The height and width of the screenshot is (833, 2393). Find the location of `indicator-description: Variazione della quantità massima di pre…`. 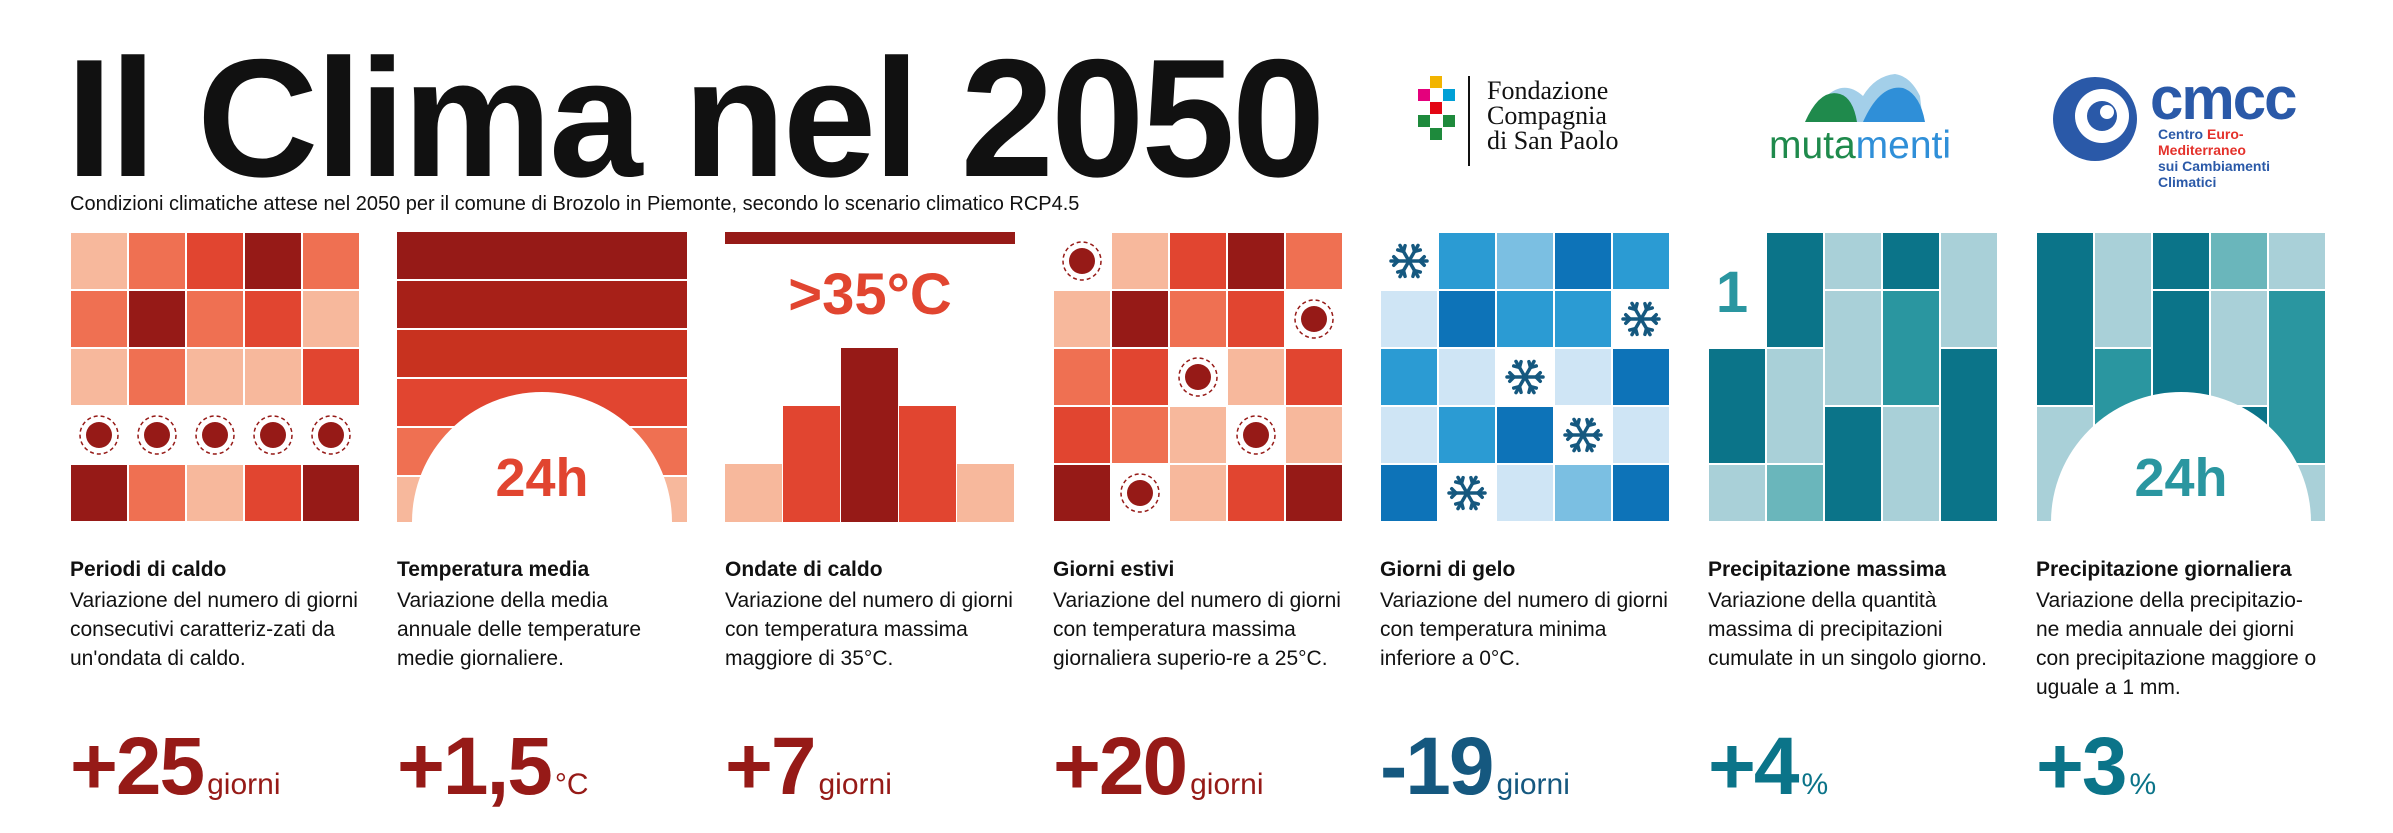

indicator-description: Variazione della quantità massima di pre… is located at coordinates (1848, 629).